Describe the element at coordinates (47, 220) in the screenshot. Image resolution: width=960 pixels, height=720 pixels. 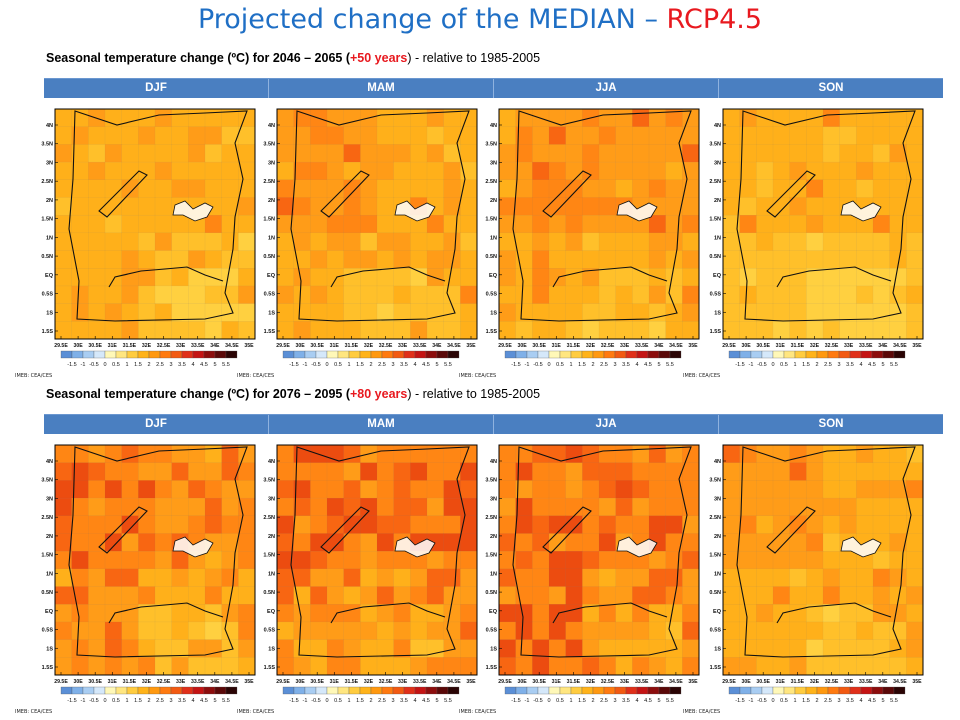
I see `y-tick-label: 1.5N` at that location.